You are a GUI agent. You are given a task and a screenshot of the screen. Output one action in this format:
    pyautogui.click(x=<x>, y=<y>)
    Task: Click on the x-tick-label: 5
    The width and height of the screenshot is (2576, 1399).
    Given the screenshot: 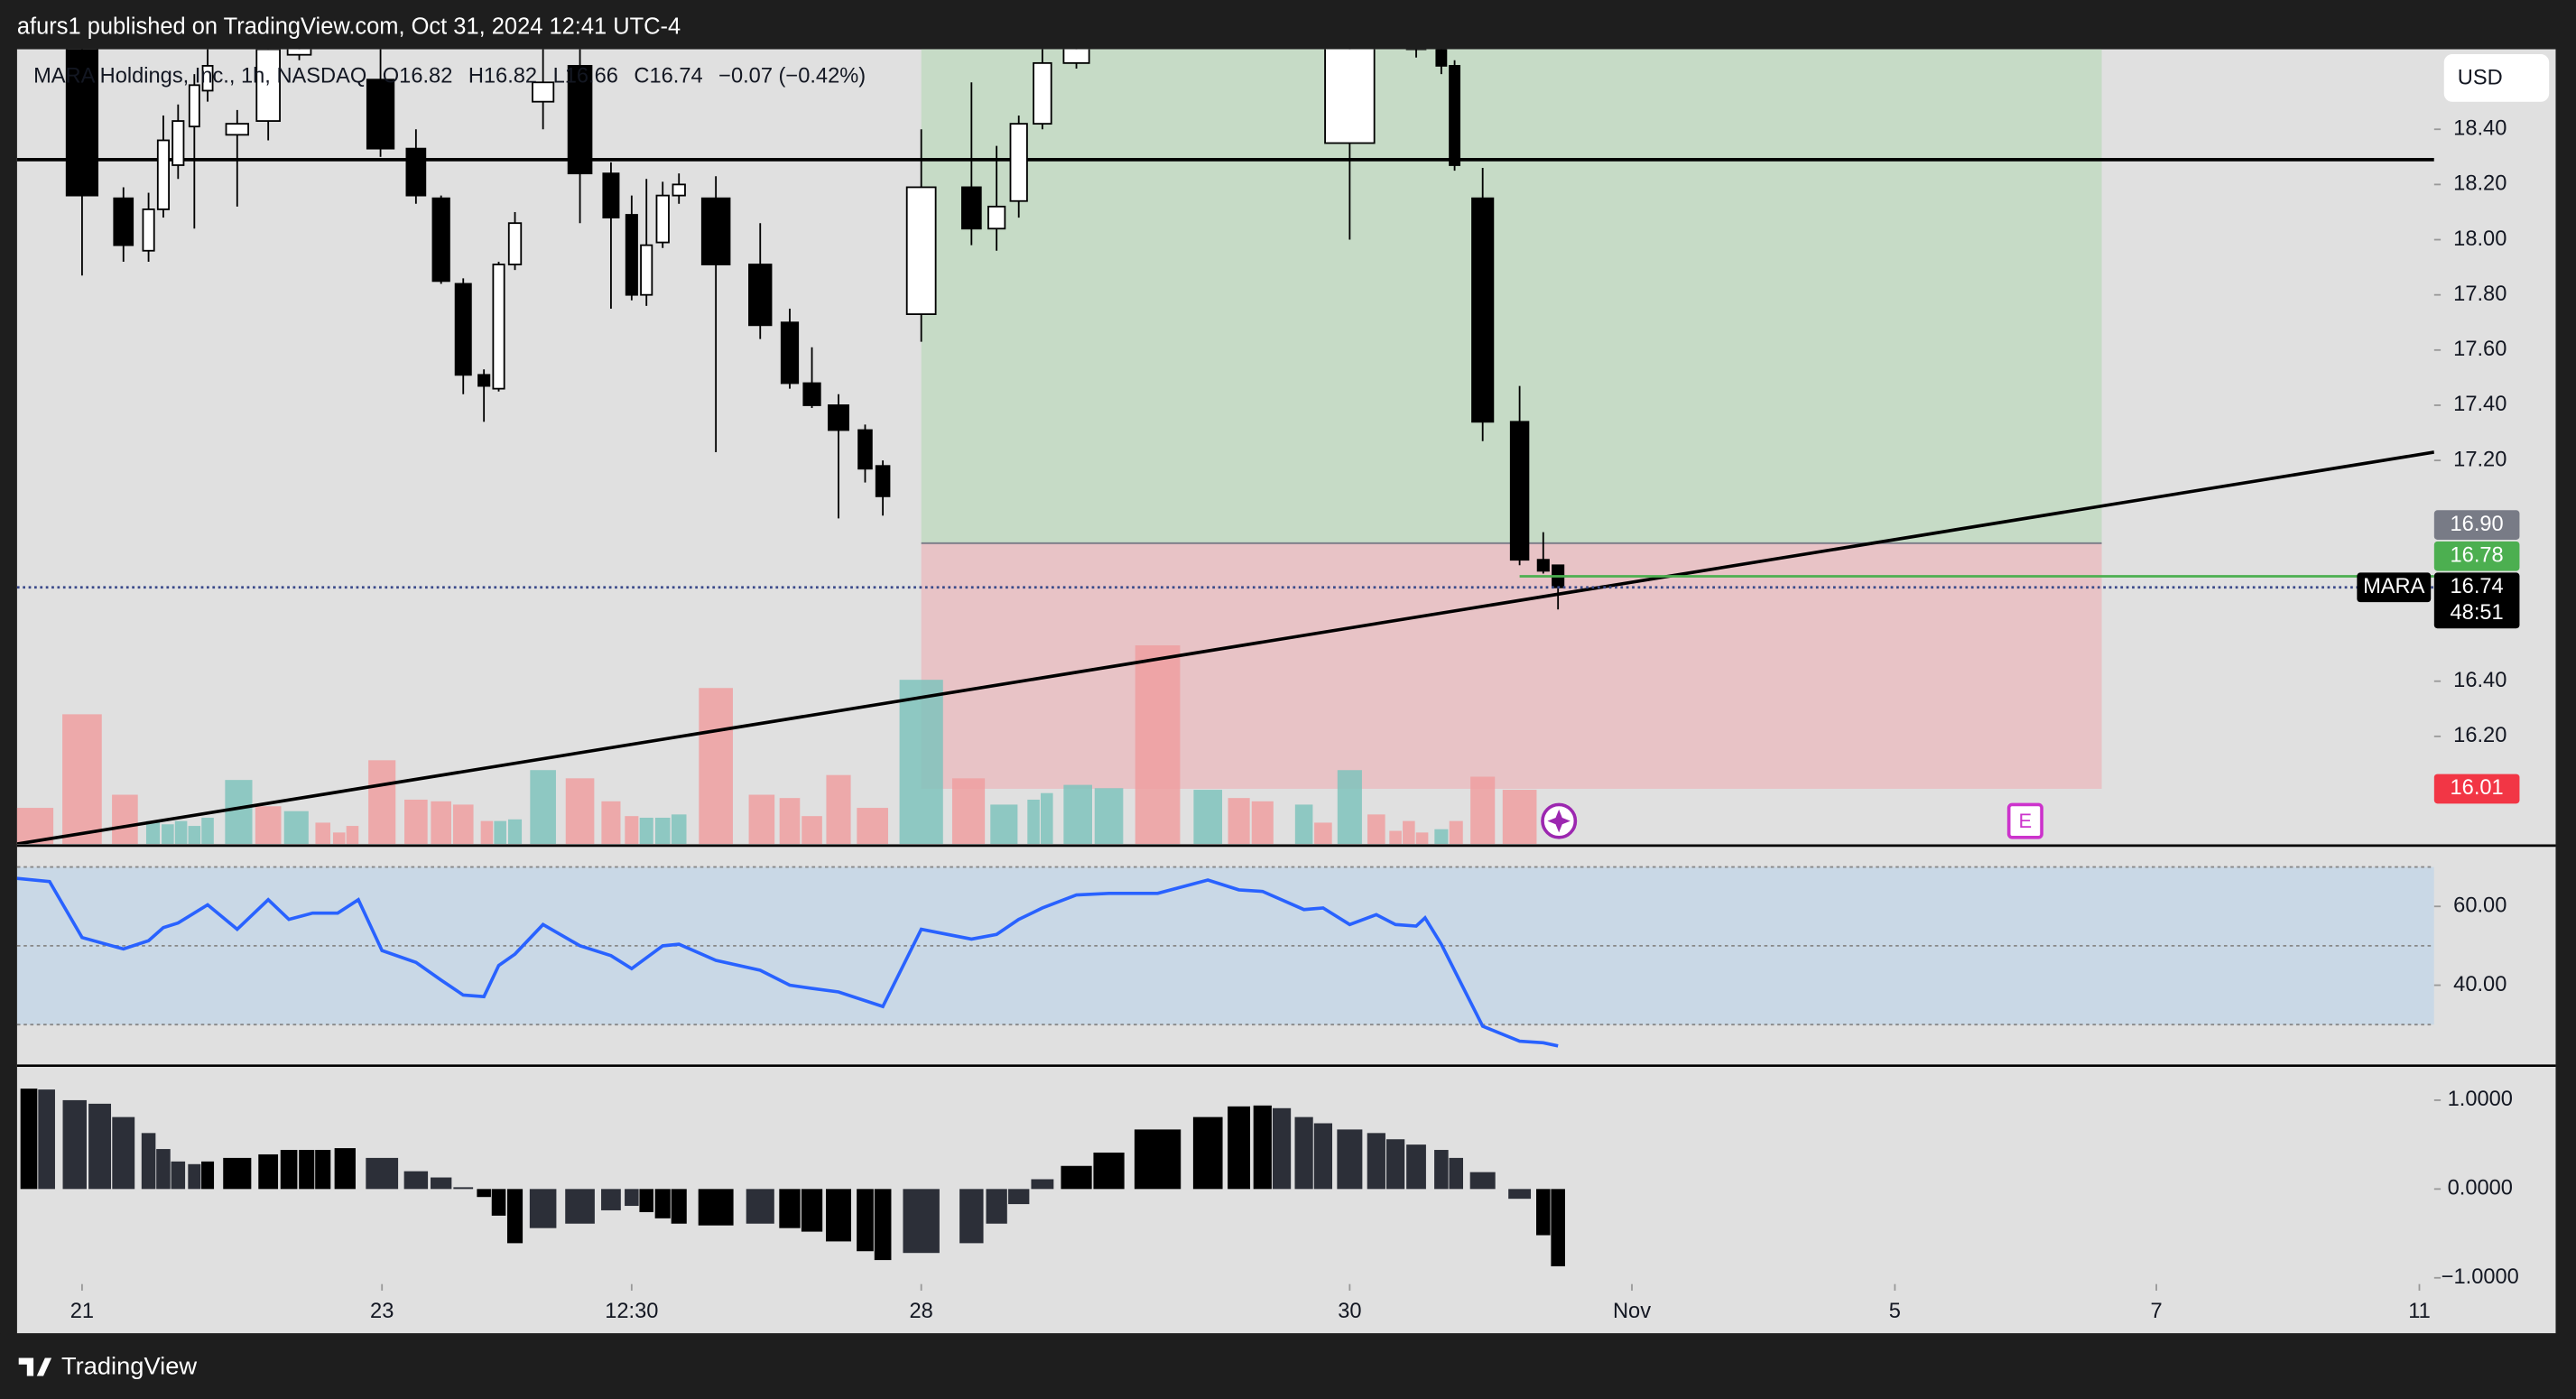 What is the action you would take?
    pyautogui.click(x=1895, y=1311)
    